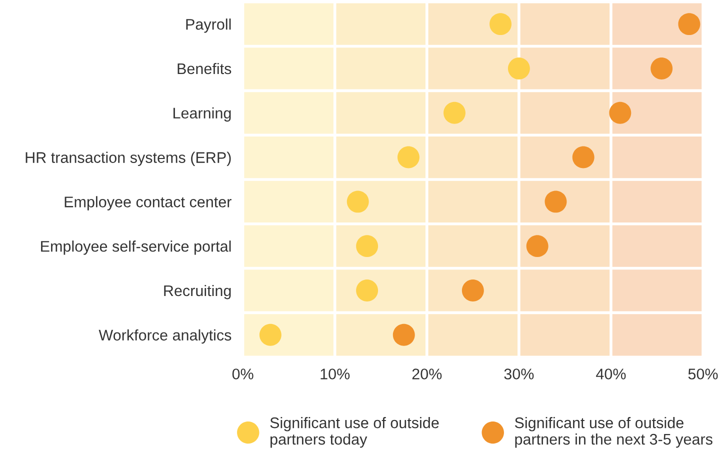 The image size is (727, 468). Describe the element at coordinates (165, 336) in the screenshot. I see `y-tick-label: Workforce analytics` at that location.